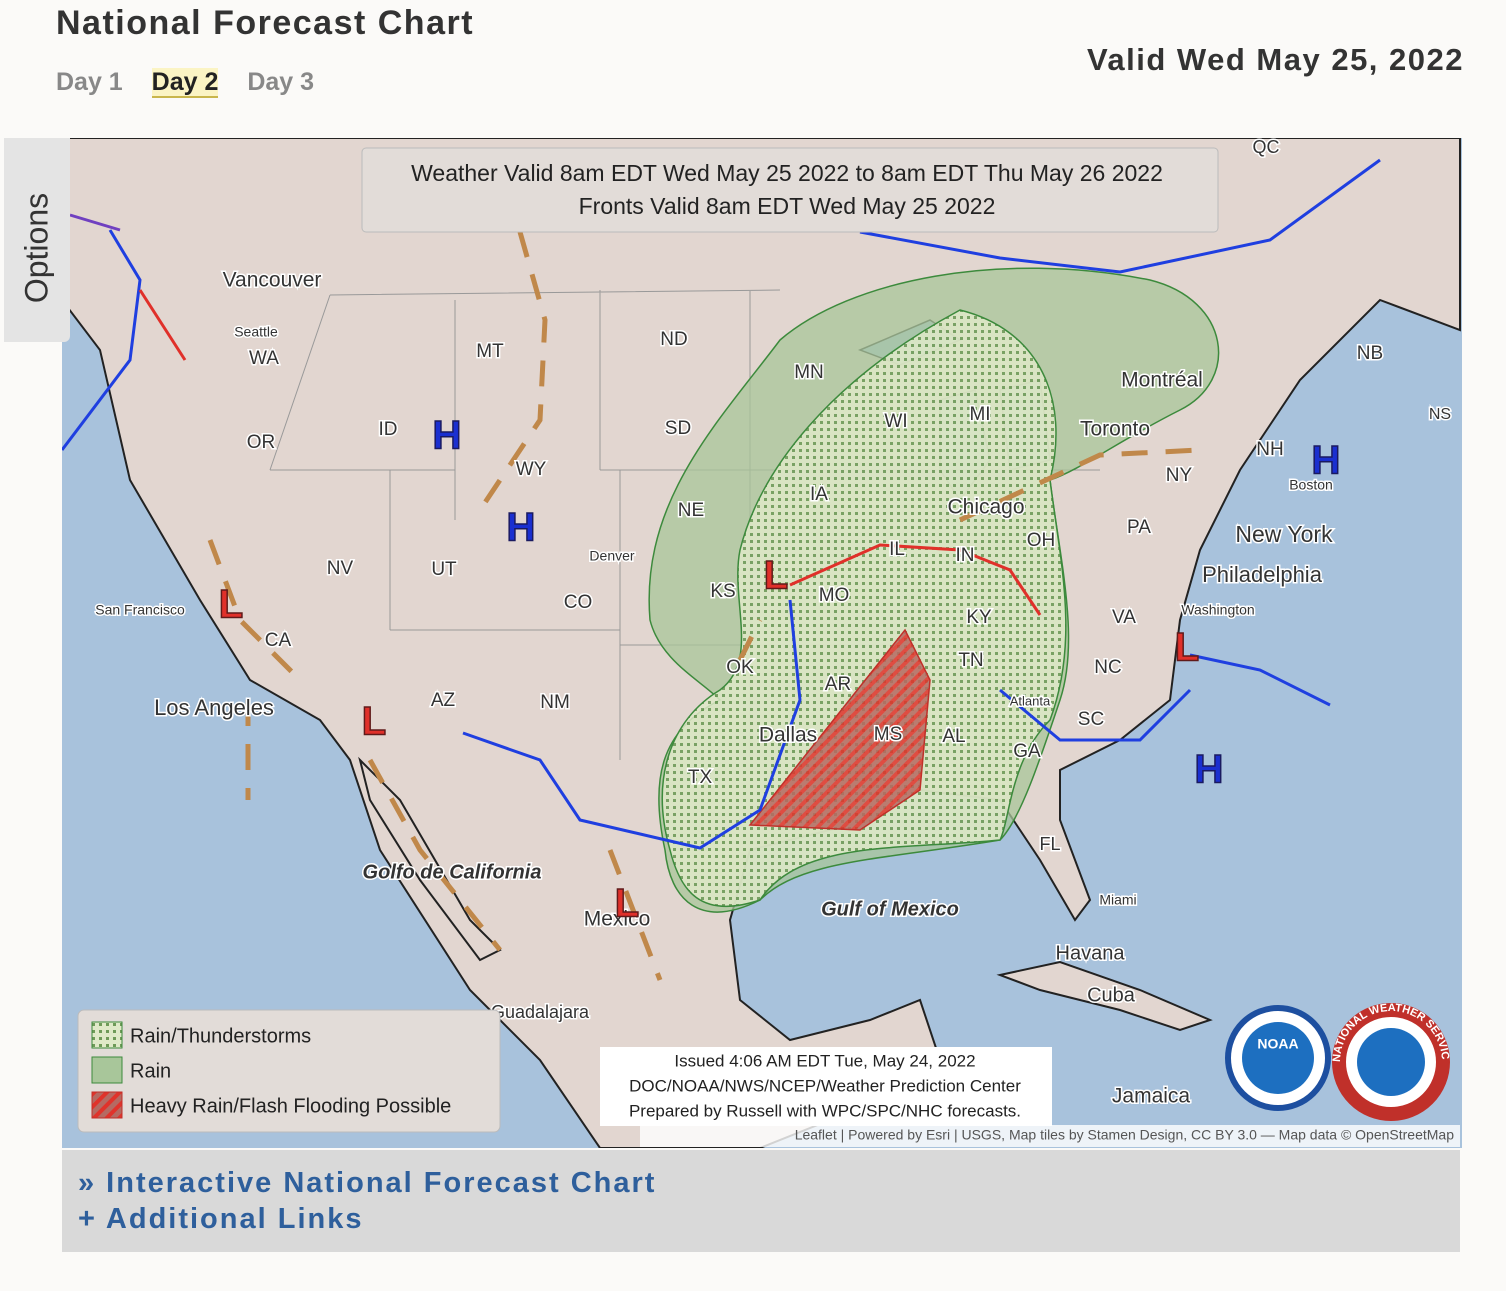  Describe the element at coordinates (444, 569) in the screenshot. I see `map-label: UT` at that location.